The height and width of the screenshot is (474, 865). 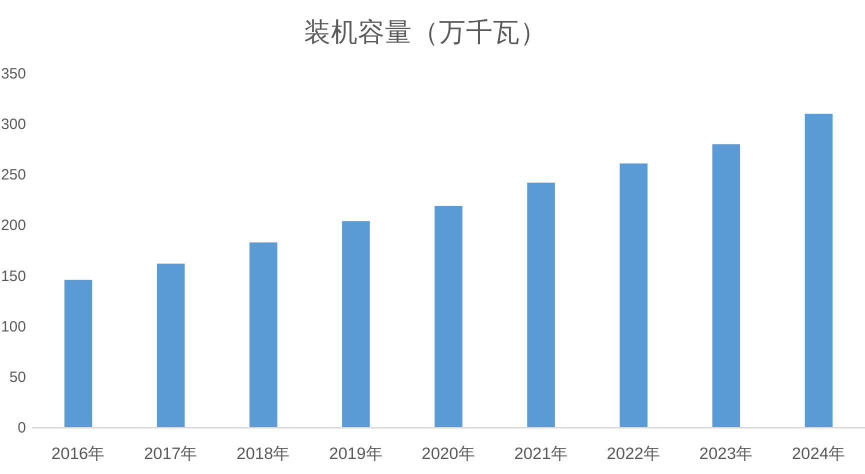 I want to click on x-tick-label: 2021年, so click(x=541, y=454).